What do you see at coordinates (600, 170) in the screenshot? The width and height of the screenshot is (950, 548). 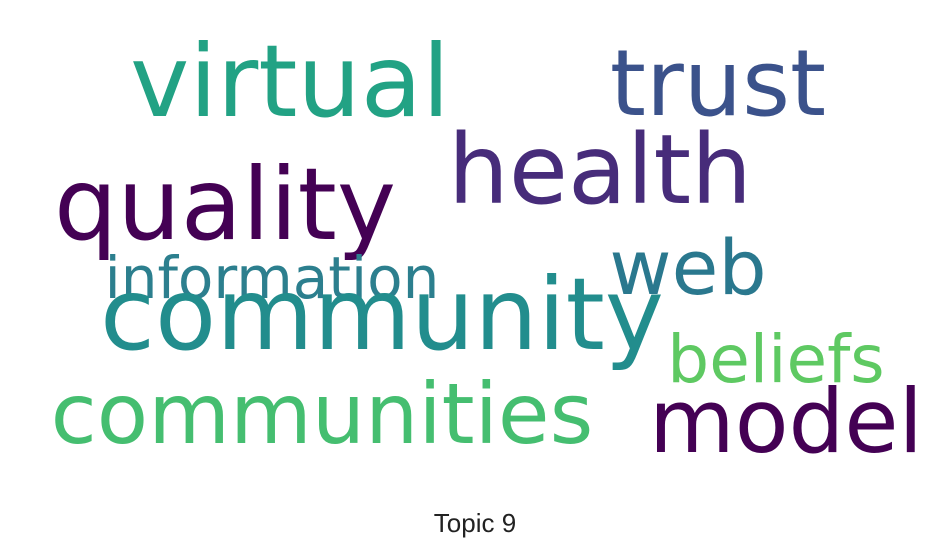 I see `word-health: health` at bounding box center [600, 170].